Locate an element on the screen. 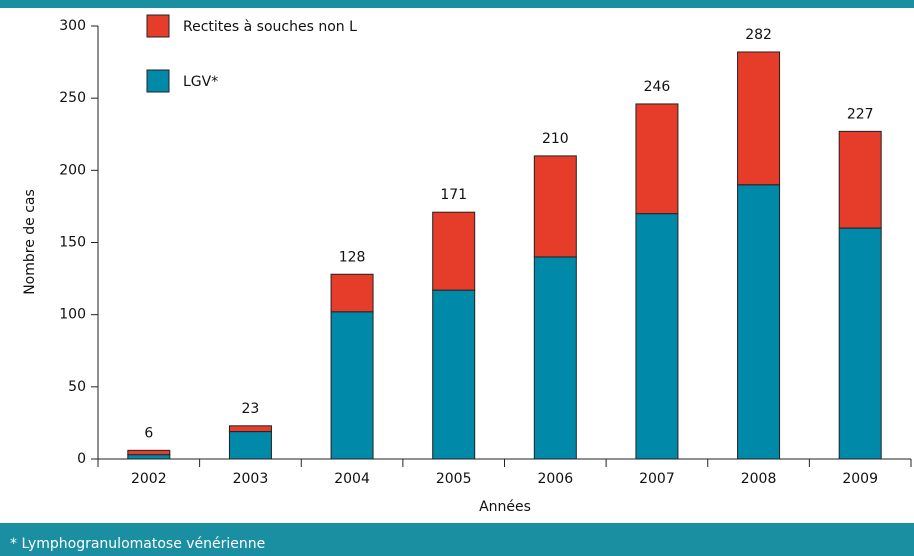  footnote: * Lymphogranulomatose vénérienne is located at coordinates (137, 544).